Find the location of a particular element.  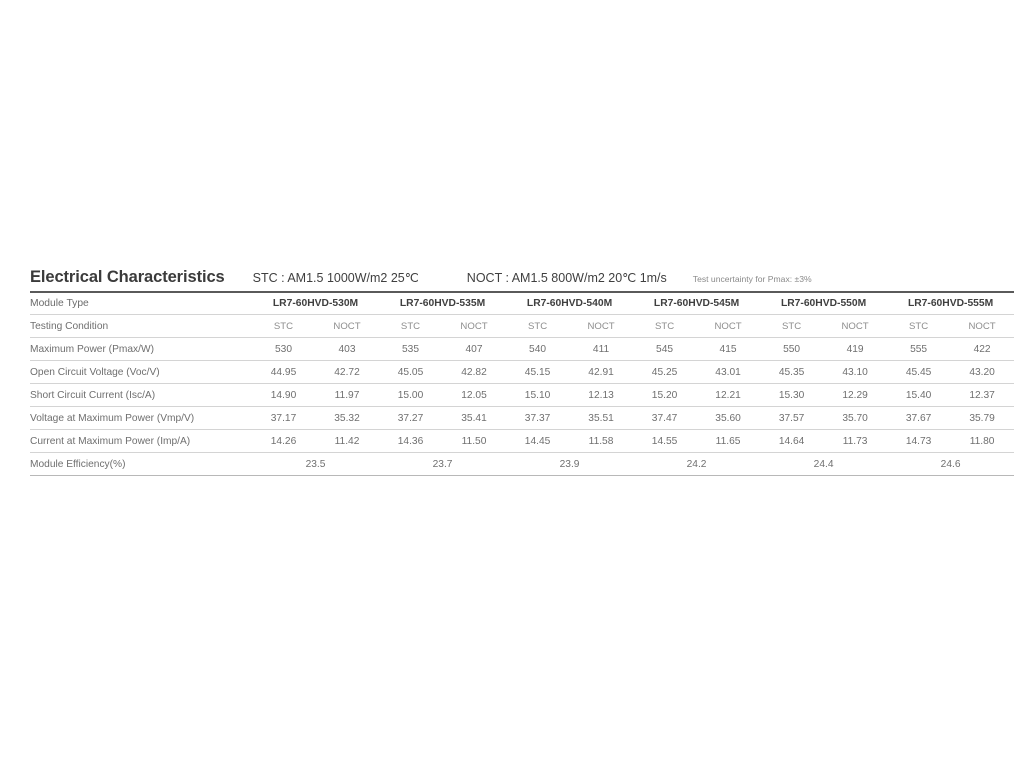

module-name: LR7-60HVD-555M is located at coordinates (951, 304).